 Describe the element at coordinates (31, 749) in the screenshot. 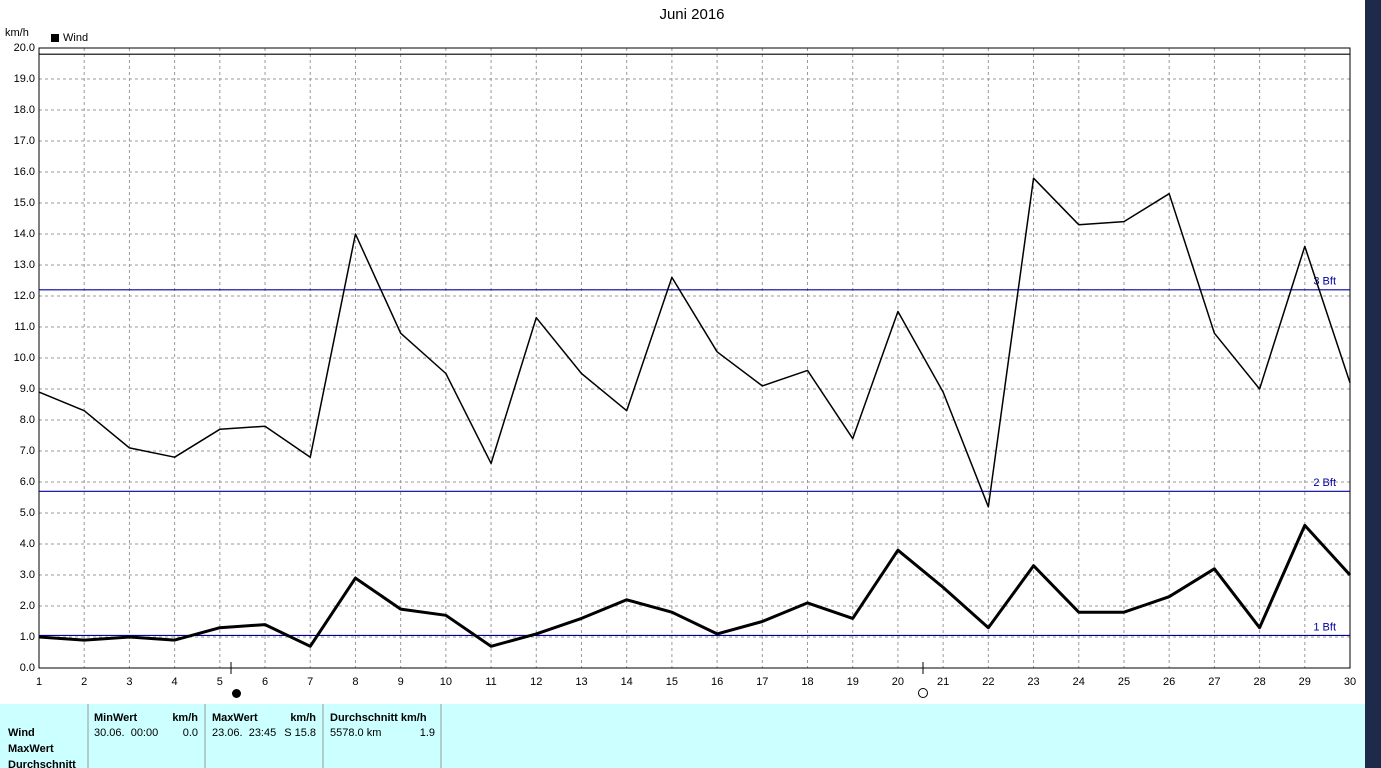

I see `table-cell: MaxWert` at that location.